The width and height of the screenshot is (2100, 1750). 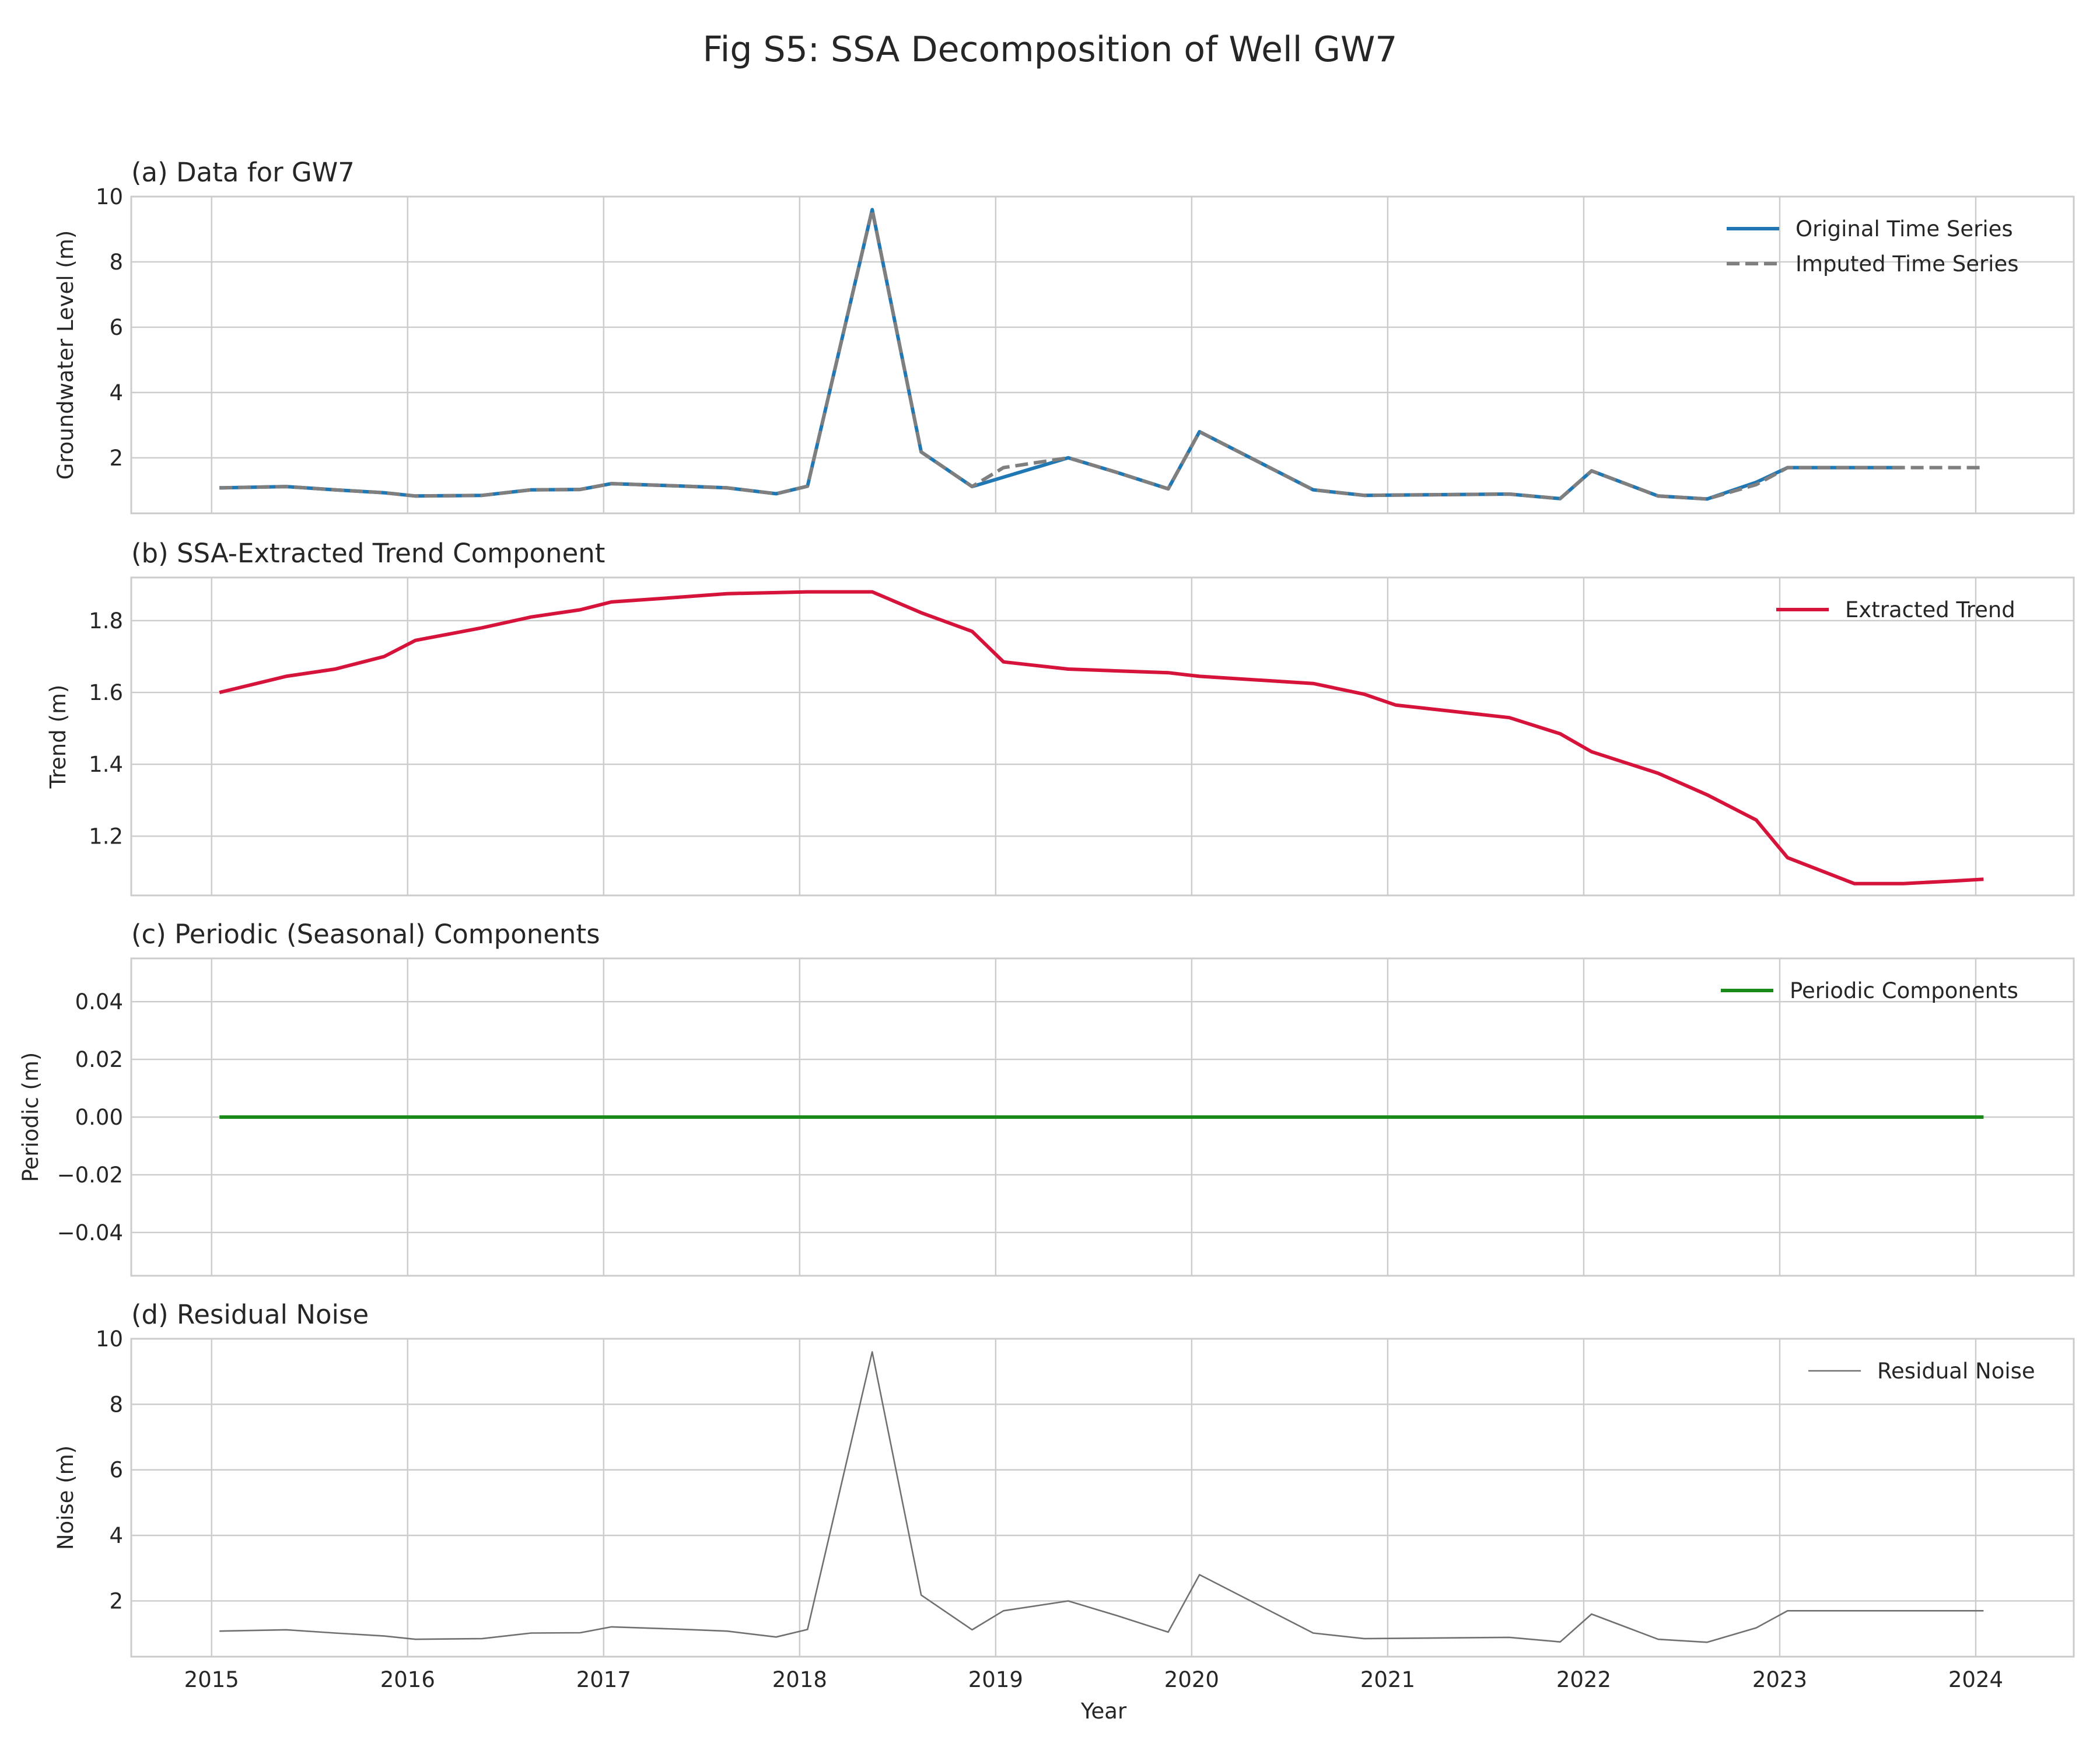 What do you see at coordinates (90, 1175) in the screenshot?
I see `y-tick-label: −0.02` at bounding box center [90, 1175].